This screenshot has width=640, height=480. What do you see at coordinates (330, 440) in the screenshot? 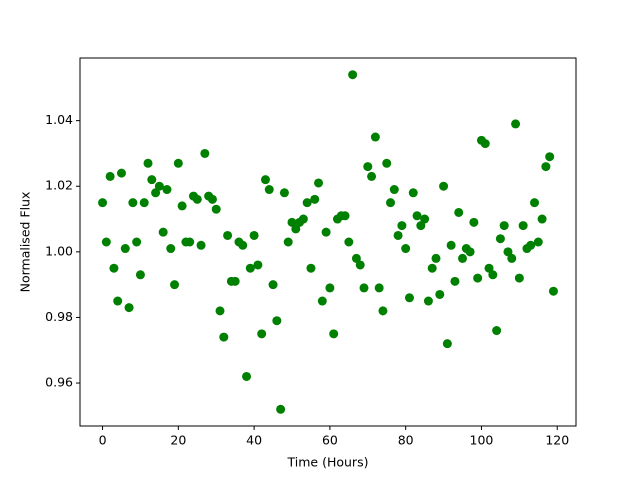
I see `x-tick-label: 60` at bounding box center [330, 440].